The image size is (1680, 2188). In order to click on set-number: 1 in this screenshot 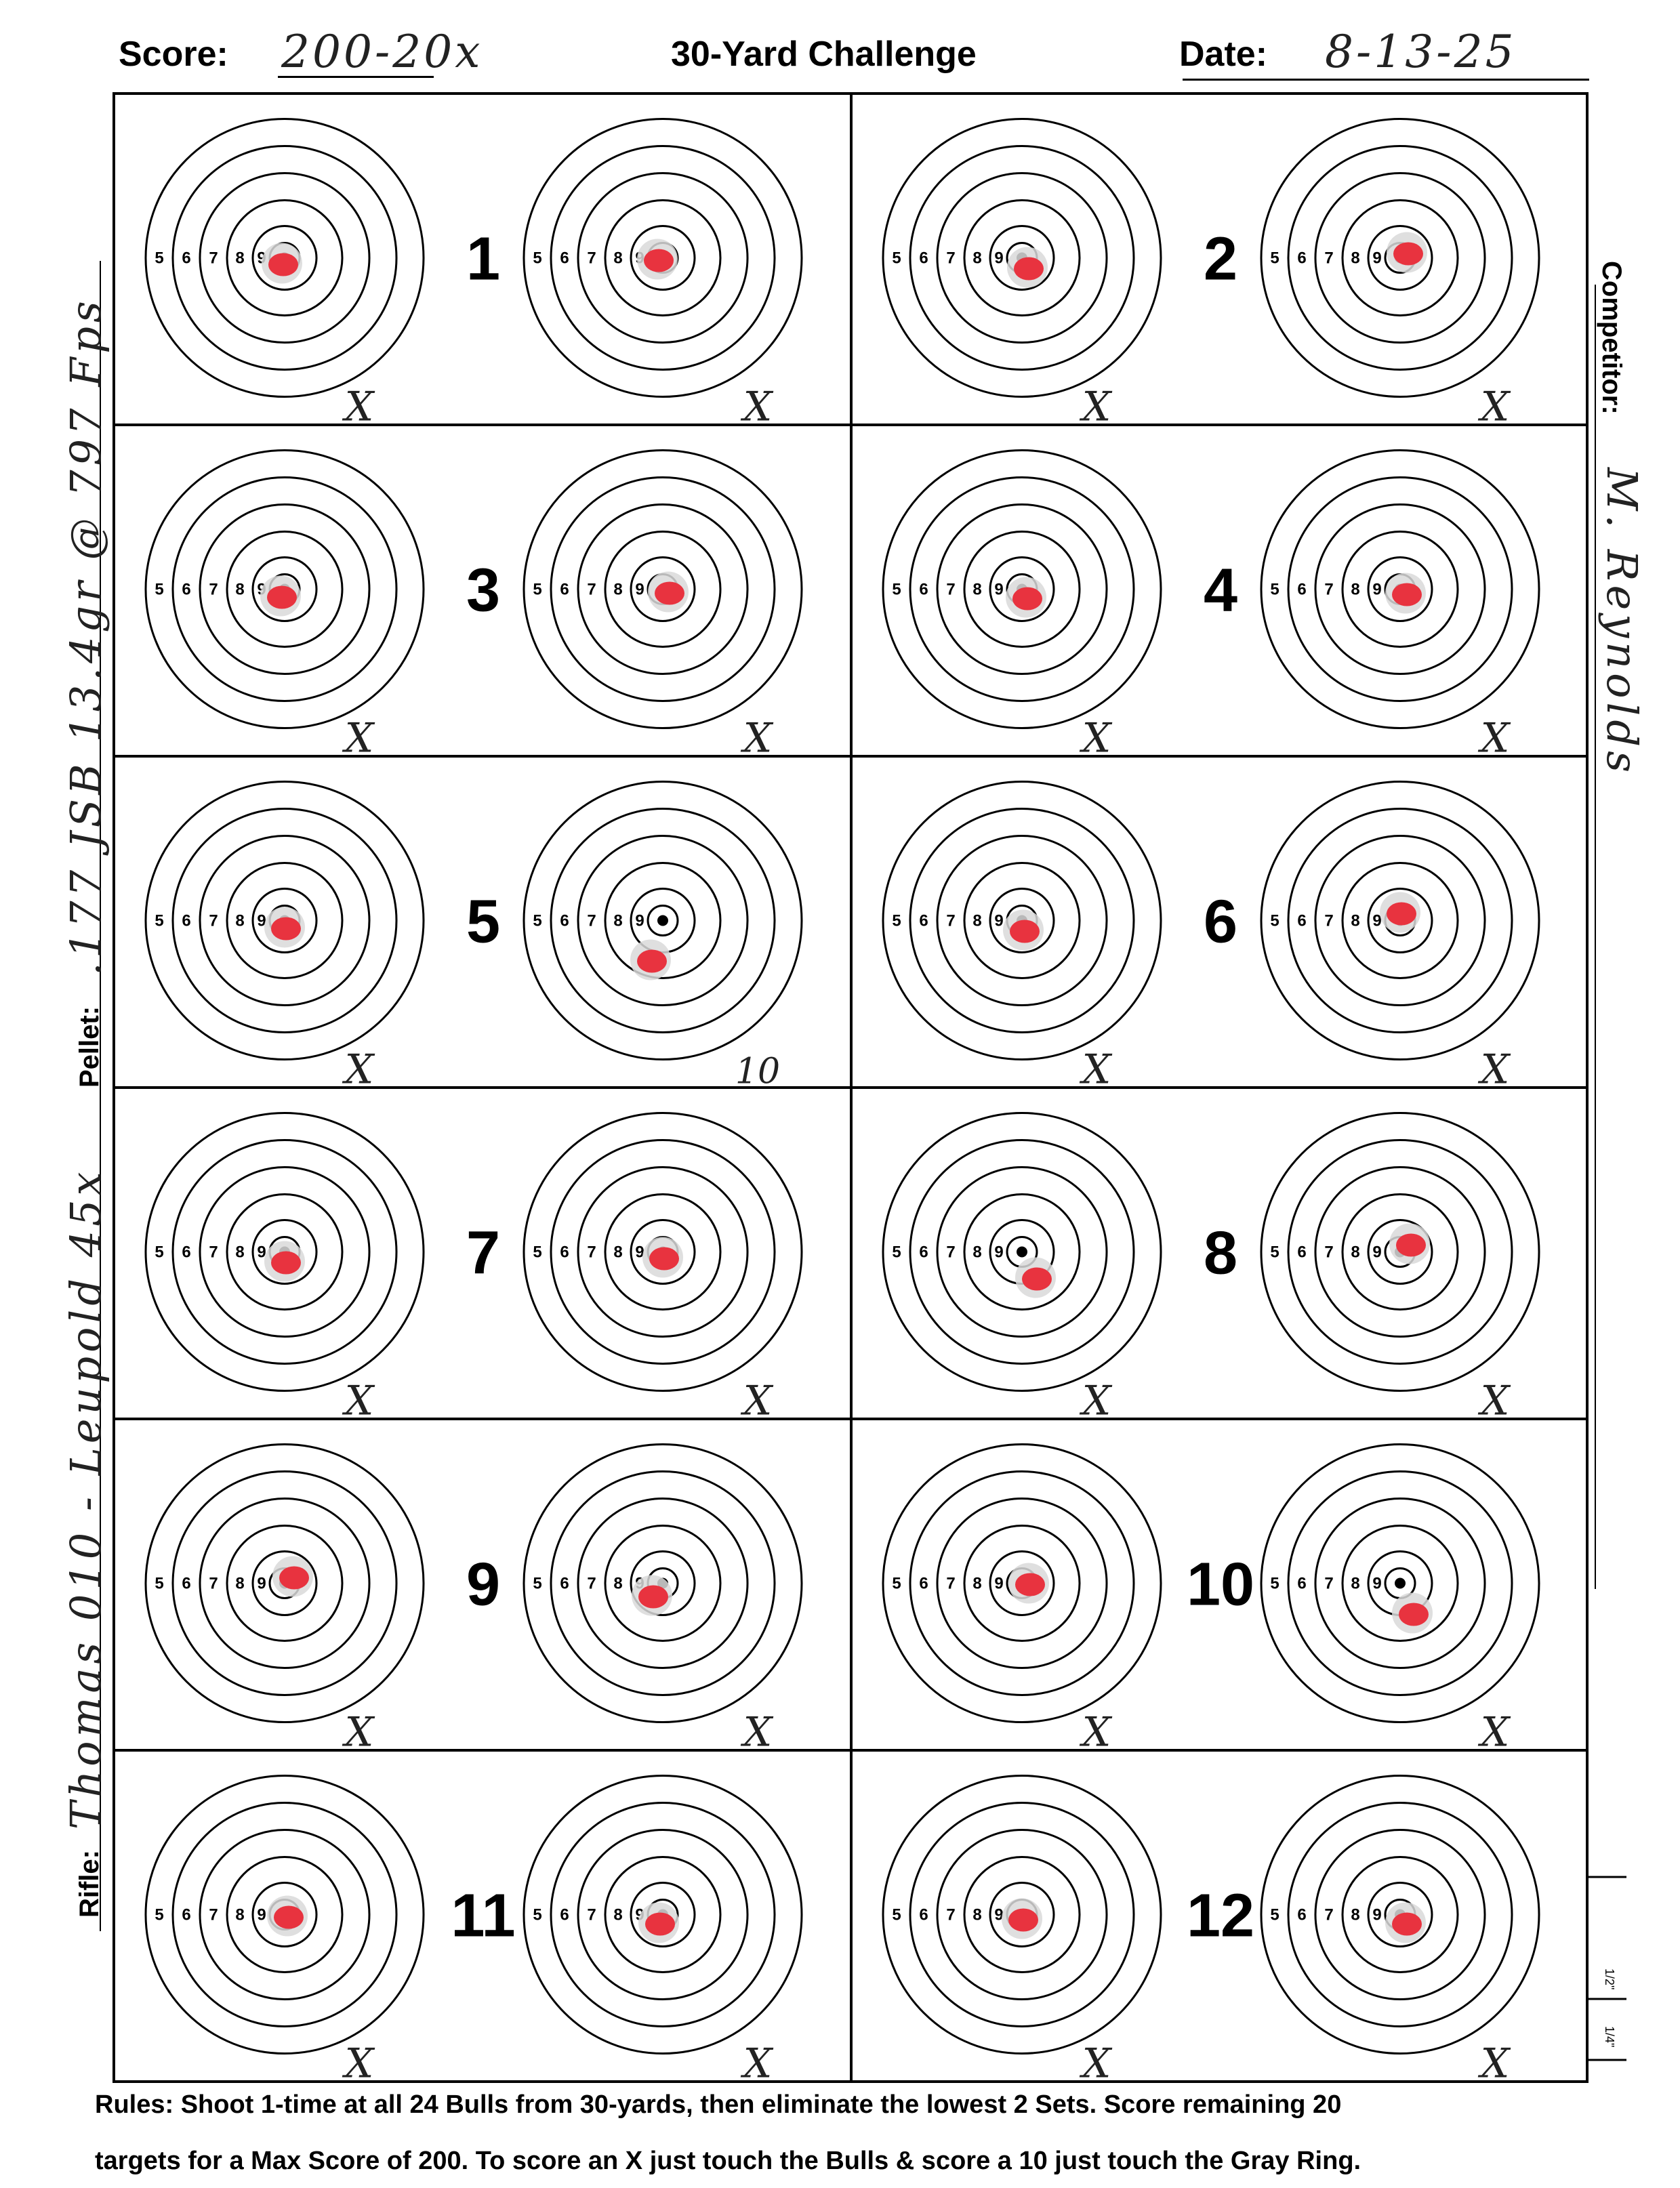, I will do `click(483, 259)`.